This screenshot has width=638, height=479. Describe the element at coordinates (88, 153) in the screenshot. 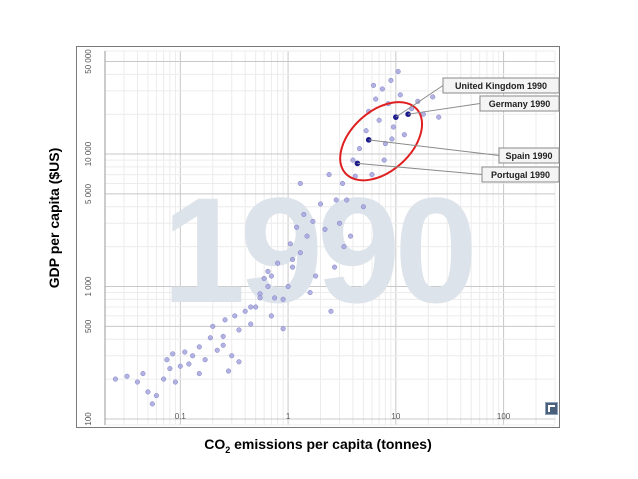

I see `y-tick-label: 10 000` at that location.